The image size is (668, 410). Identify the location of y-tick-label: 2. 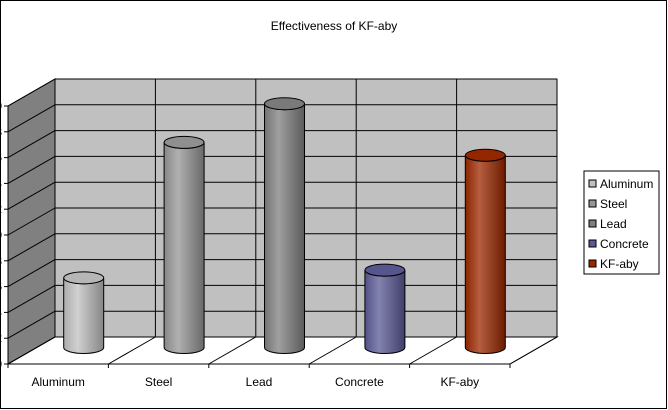
(1, 338).